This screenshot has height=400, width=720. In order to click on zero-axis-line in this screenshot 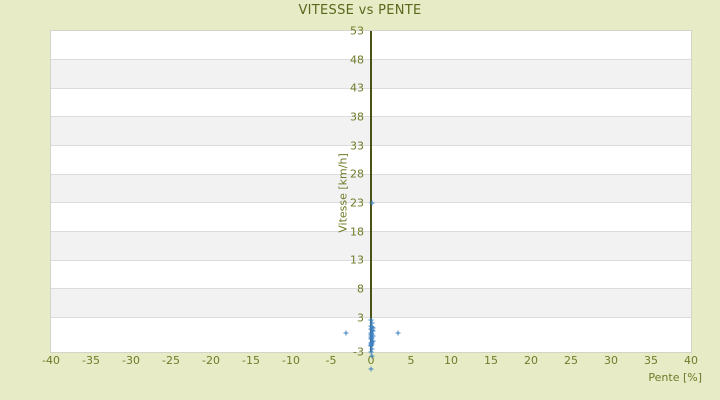, I will do `click(371, 191)`.